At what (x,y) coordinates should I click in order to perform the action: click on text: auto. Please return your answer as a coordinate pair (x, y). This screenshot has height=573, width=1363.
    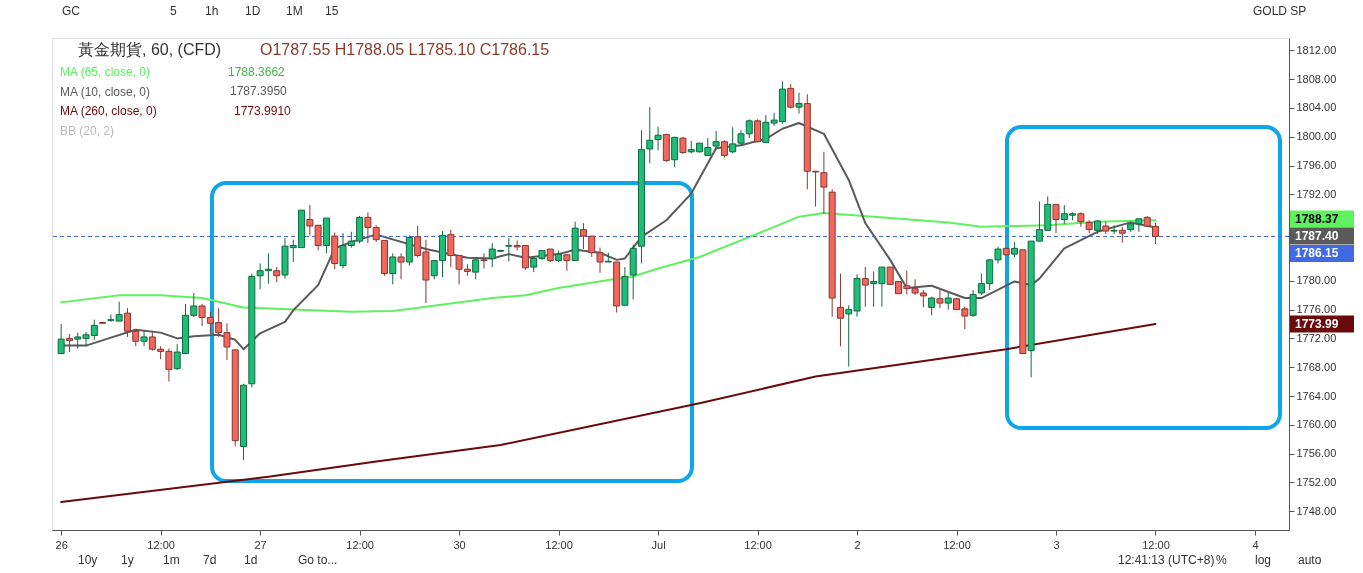
    Looking at the image, I should click on (1310, 560).